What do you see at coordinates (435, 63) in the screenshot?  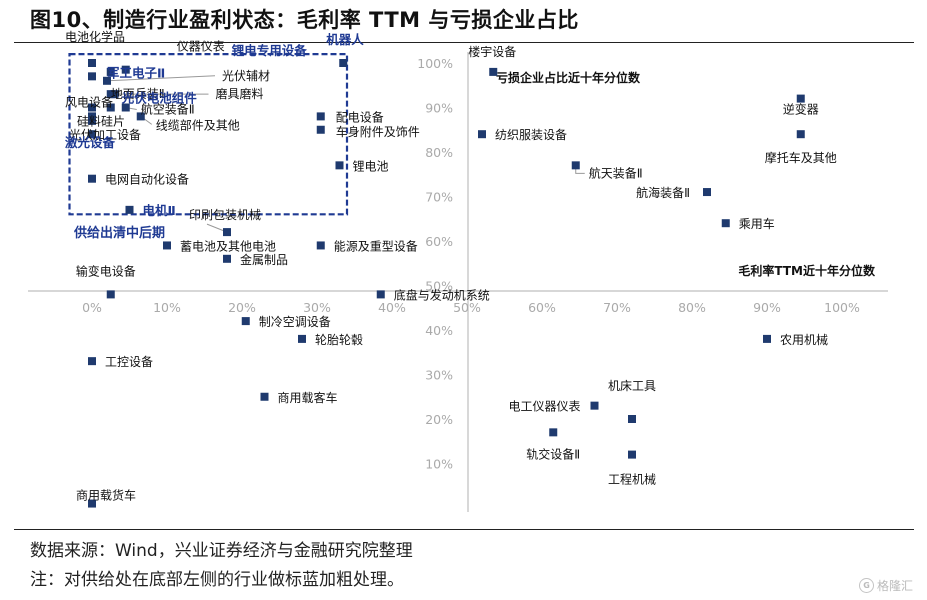 I see `y-tick-label: 100%` at bounding box center [435, 63].